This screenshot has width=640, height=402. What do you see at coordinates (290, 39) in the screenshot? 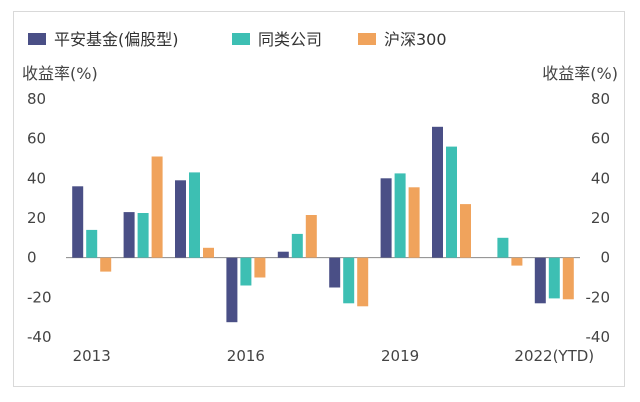
I see `legend-label: 同类公司` at bounding box center [290, 39].